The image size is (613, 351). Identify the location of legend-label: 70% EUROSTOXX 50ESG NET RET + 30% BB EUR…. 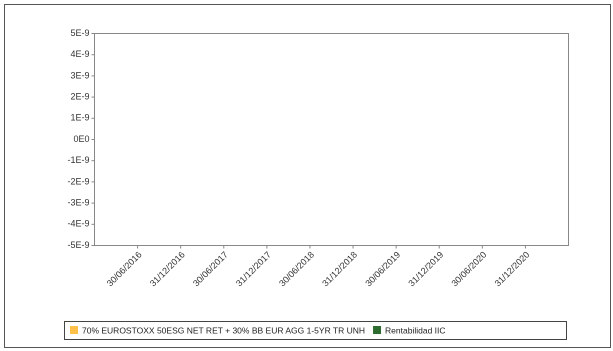
(223, 330).